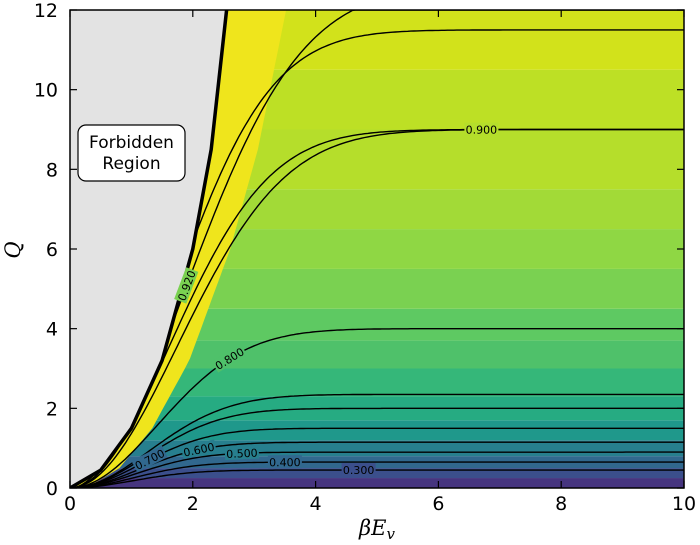 This screenshot has height=545, width=700. I want to click on y-tick-label: 2, so click(52, 409).